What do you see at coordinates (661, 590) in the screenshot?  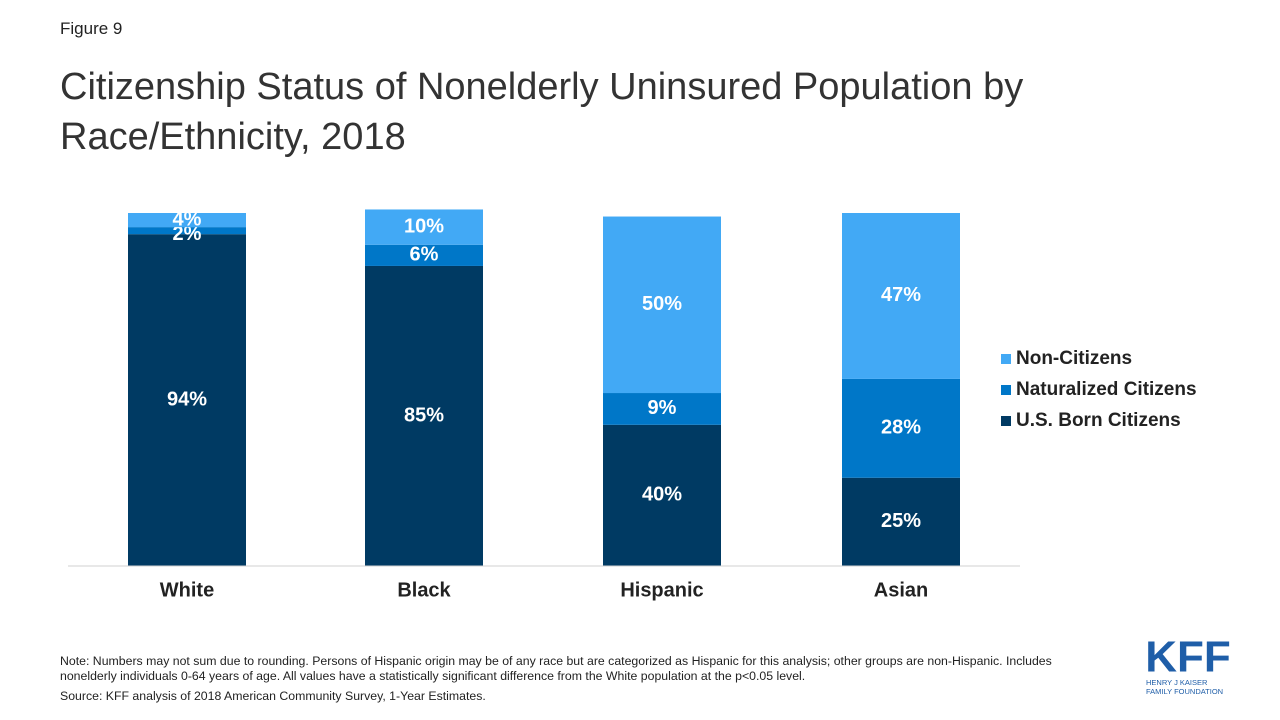 I see `x-tick-label: Hispanic` at bounding box center [661, 590].